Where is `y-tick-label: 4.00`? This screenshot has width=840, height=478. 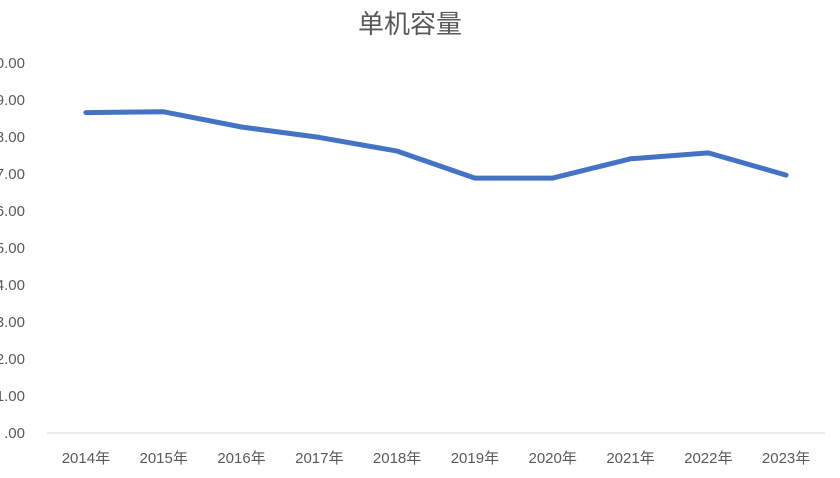
y-tick-label: 4.00 is located at coordinates (12, 285).